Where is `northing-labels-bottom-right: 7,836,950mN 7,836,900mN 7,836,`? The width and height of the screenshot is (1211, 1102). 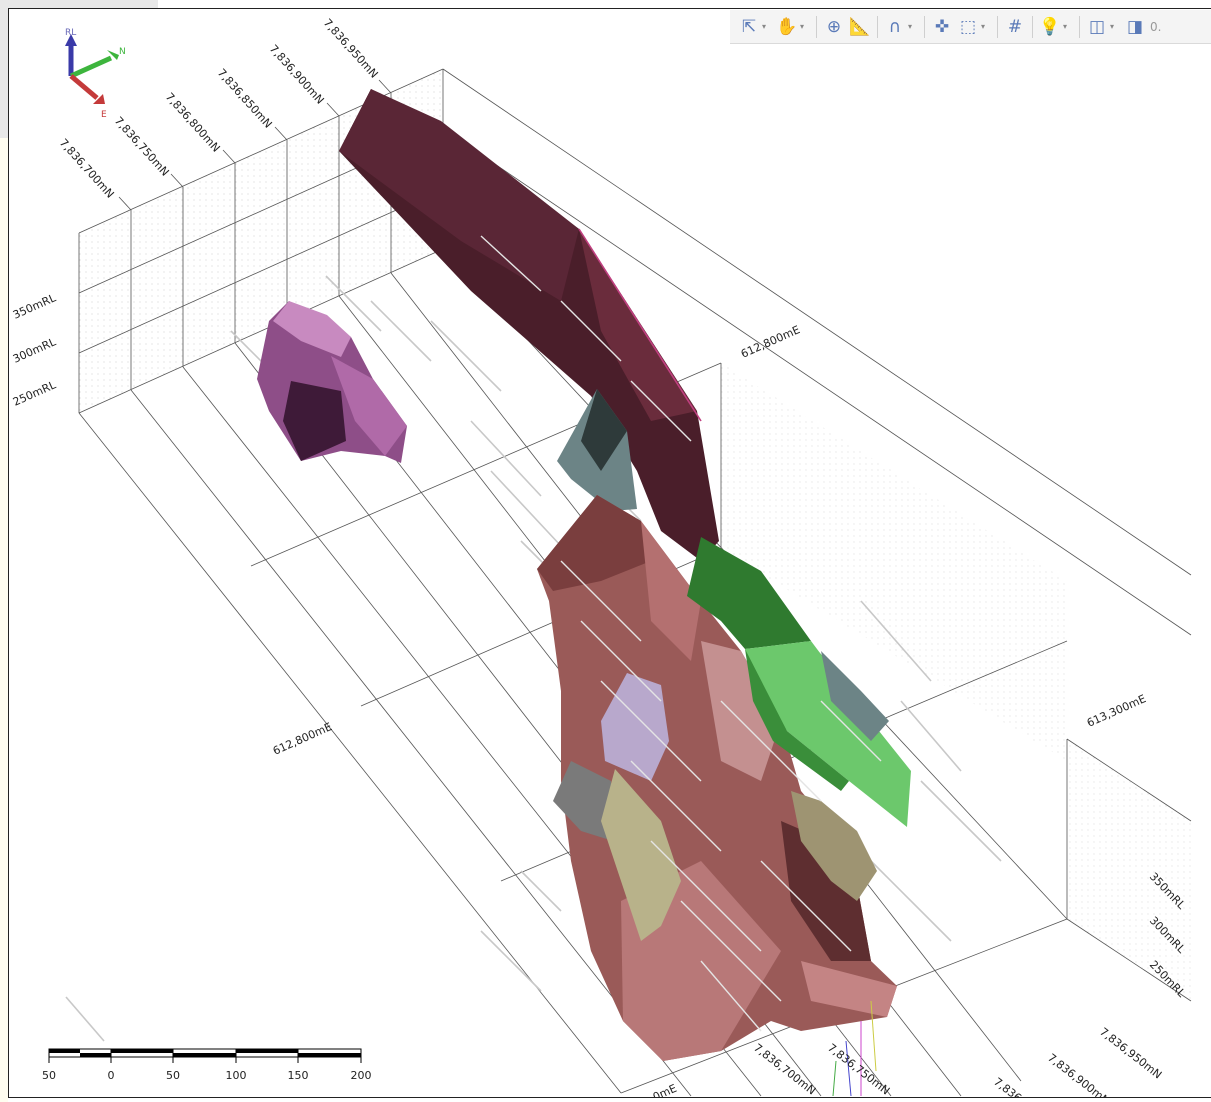 northing-labels-bottom-right: 7,836,950mN 7,836,900mN 7,836, is located at coordinates (1077, 1061).